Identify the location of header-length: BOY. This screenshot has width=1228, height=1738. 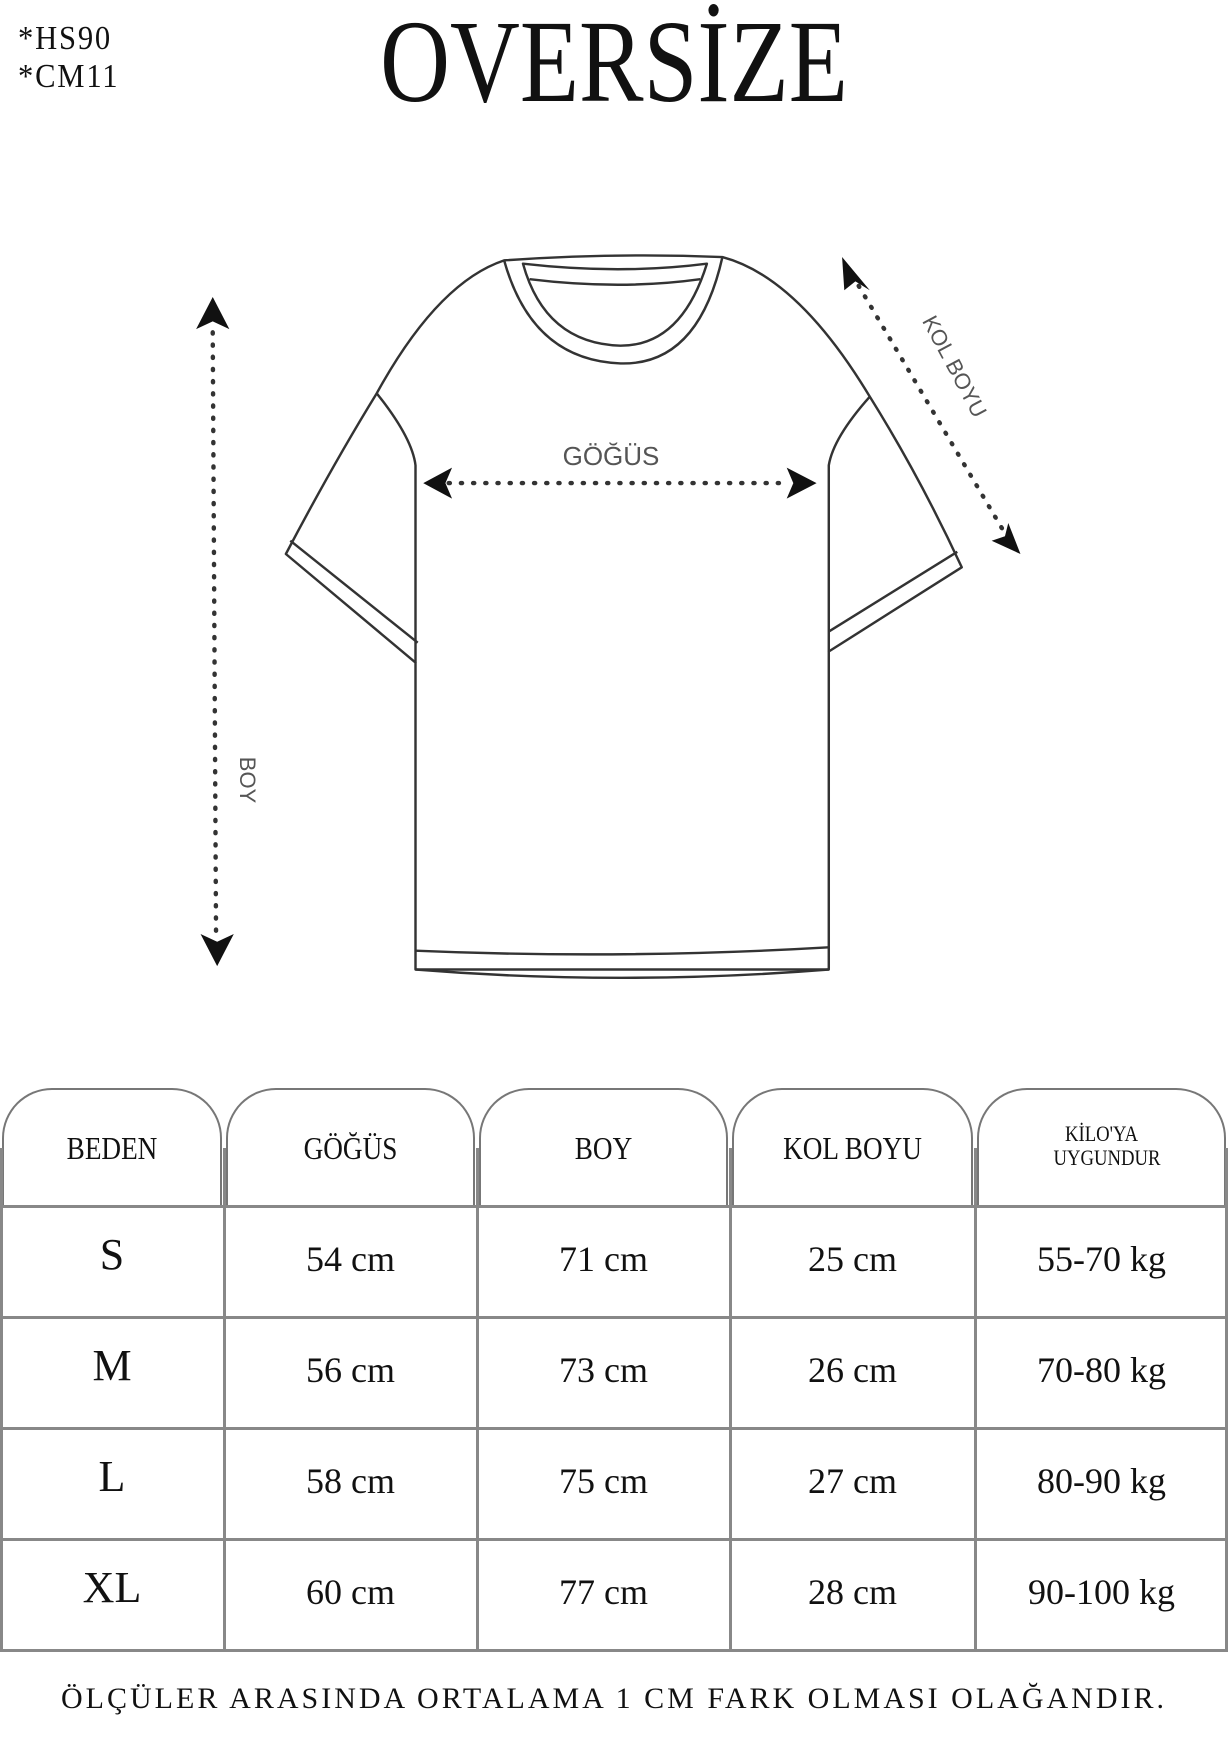
(603, 1147).